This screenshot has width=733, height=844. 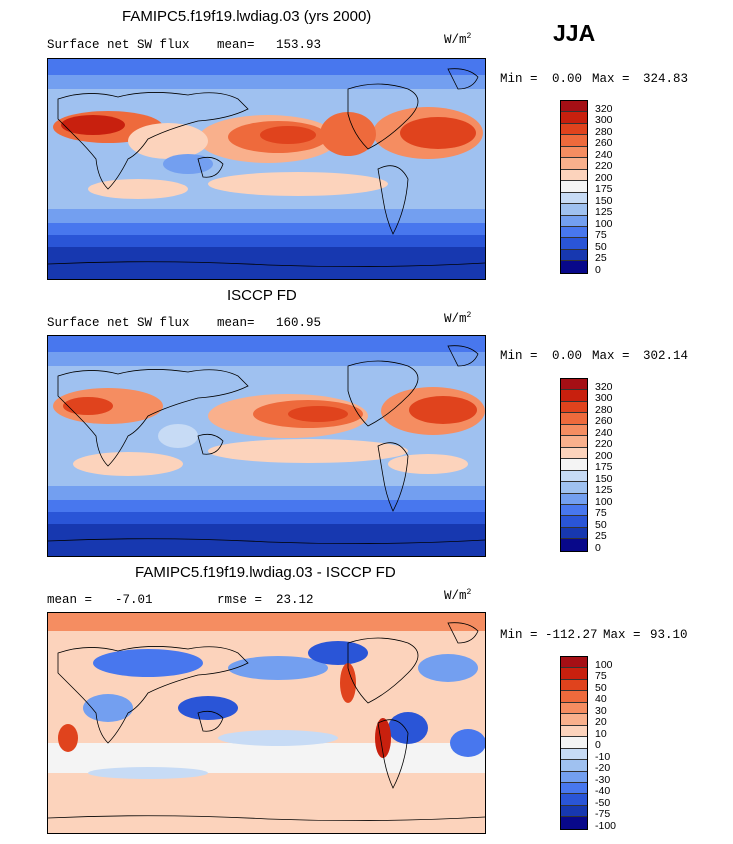 What do you see at coordinates (118, 45) in the screenshot?
I see `panel1-field-label: Surface net SW flux` at bounding box center [118, 45].